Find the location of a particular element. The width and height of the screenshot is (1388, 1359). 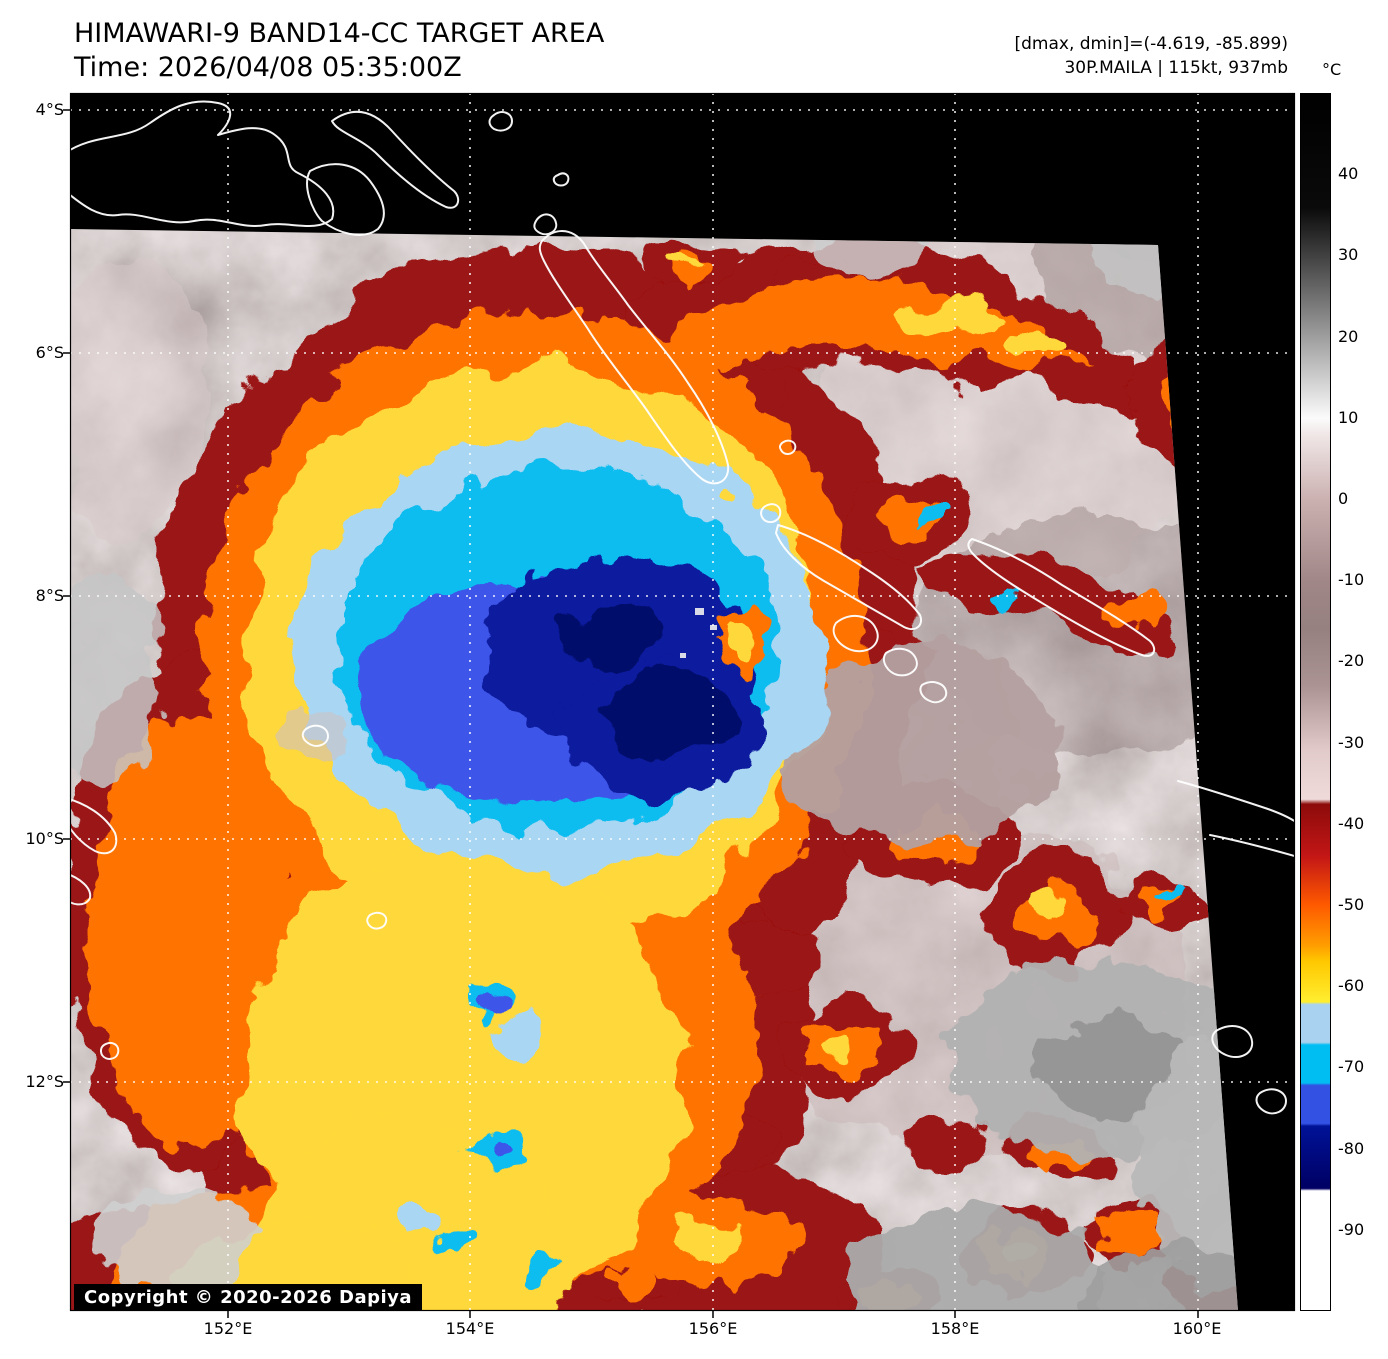

colorbar-tick-label: -70 is located at coordinates (1351, 1066).